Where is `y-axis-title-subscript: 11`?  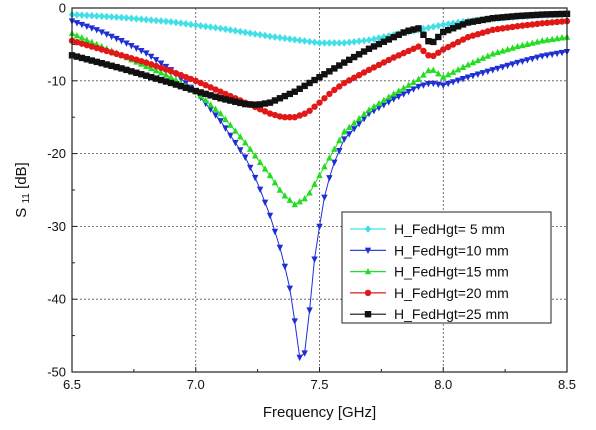 y-axis-title-subscript: 11 is located at coordinates (26, 198).